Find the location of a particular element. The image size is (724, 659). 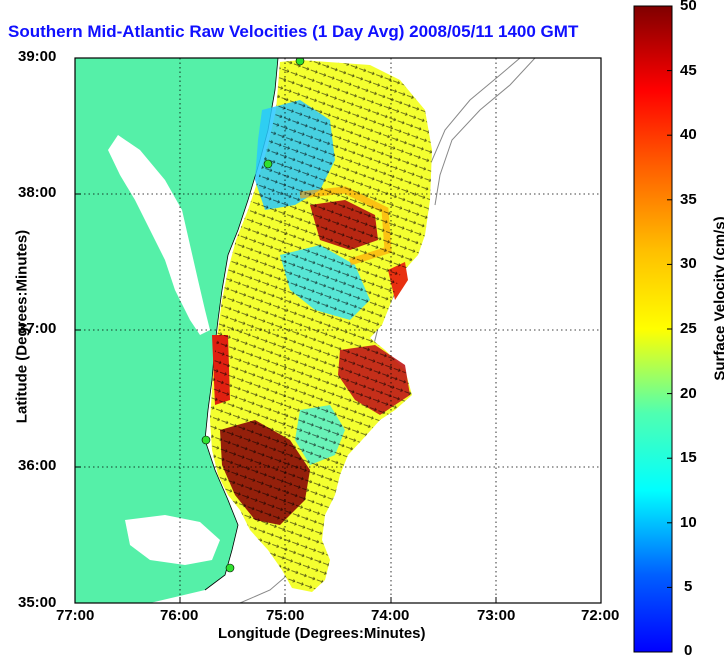

x-tick-label: 76:00 is located at coordinates (179, 615).